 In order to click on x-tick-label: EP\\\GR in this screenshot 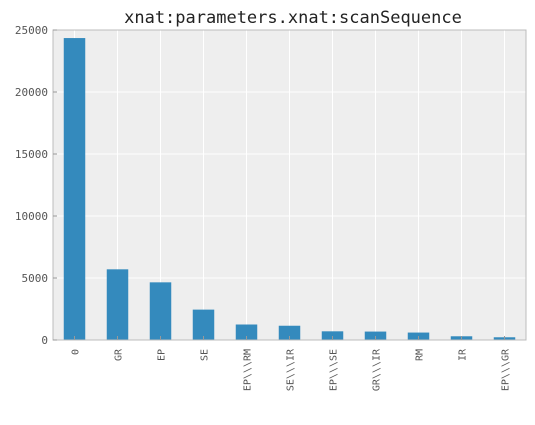, I will do `click(506, 369)`.